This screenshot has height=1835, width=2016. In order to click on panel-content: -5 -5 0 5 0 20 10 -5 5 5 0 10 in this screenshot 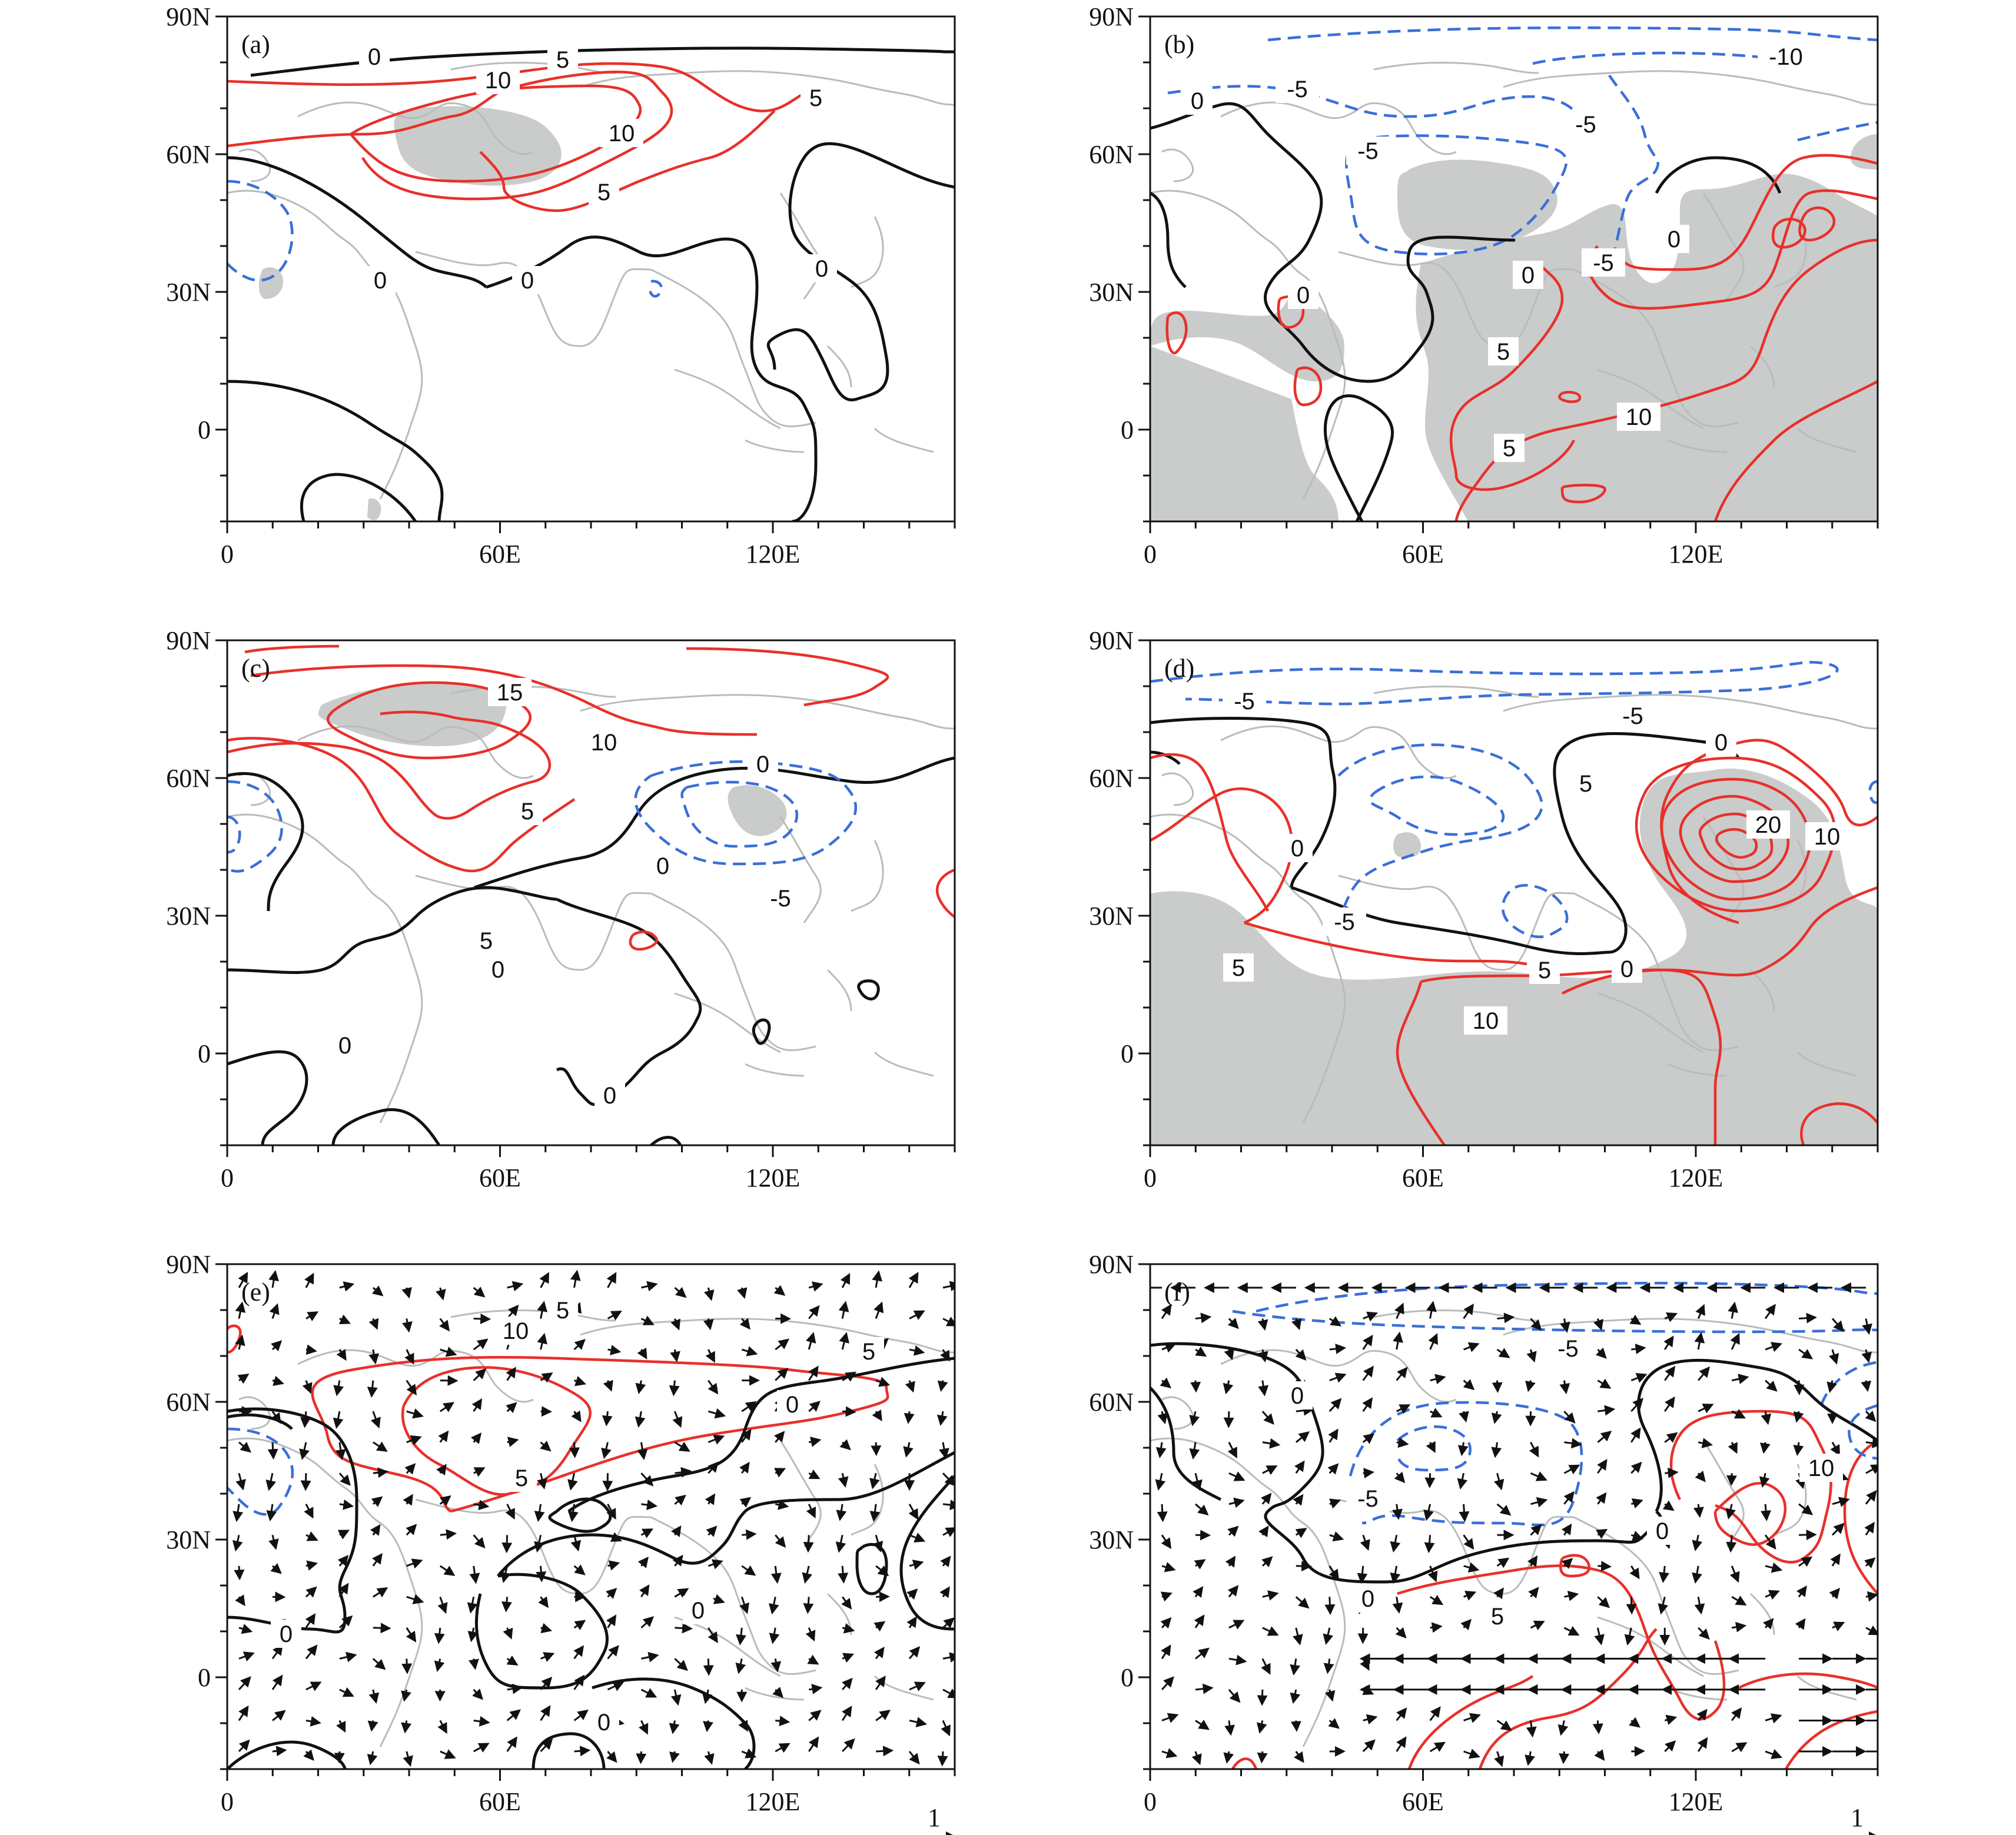, I will do `click(1514, 903)`.